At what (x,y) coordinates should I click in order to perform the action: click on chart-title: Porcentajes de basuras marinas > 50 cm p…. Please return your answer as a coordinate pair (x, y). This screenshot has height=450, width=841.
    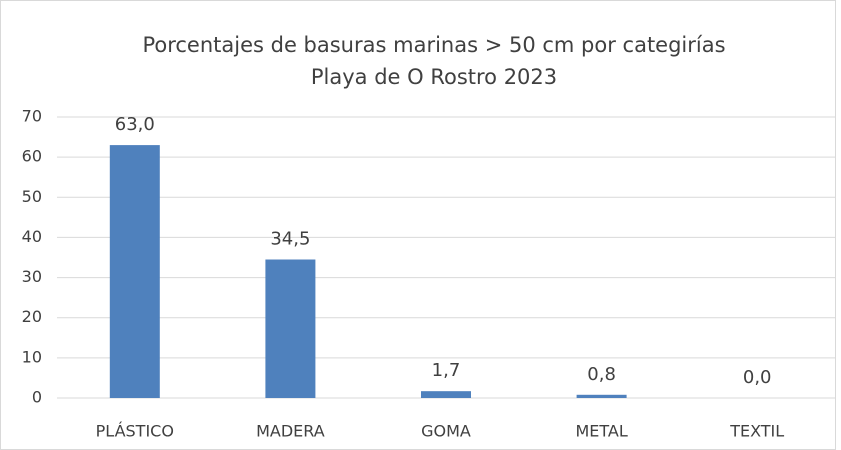
    Looking at the image, I should click on (433, 45).